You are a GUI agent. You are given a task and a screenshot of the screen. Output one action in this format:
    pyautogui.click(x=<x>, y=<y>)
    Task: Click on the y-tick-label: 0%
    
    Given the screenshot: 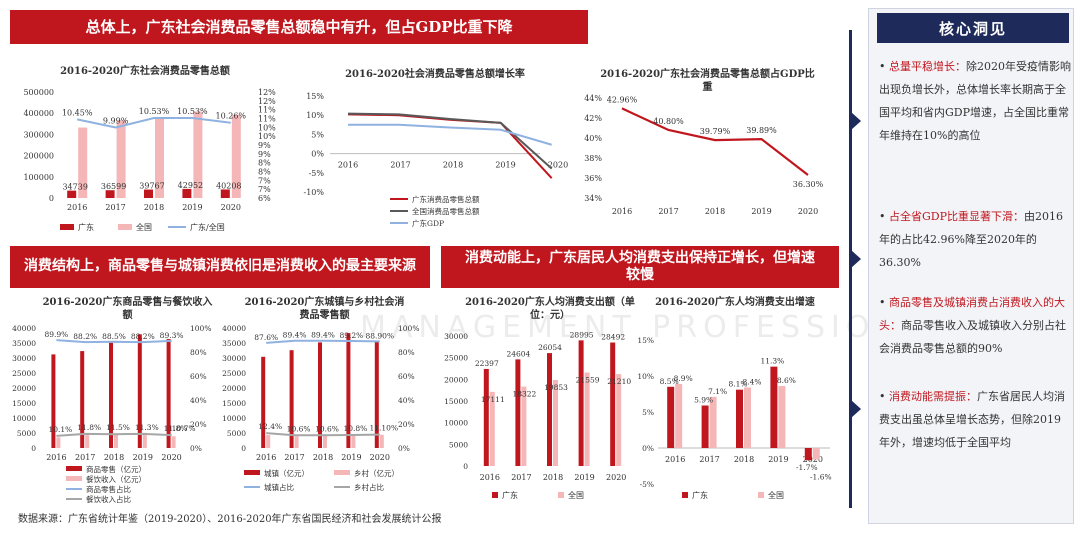 What is the action you would take?
    pyautogui.click(x=648, y=448)
    